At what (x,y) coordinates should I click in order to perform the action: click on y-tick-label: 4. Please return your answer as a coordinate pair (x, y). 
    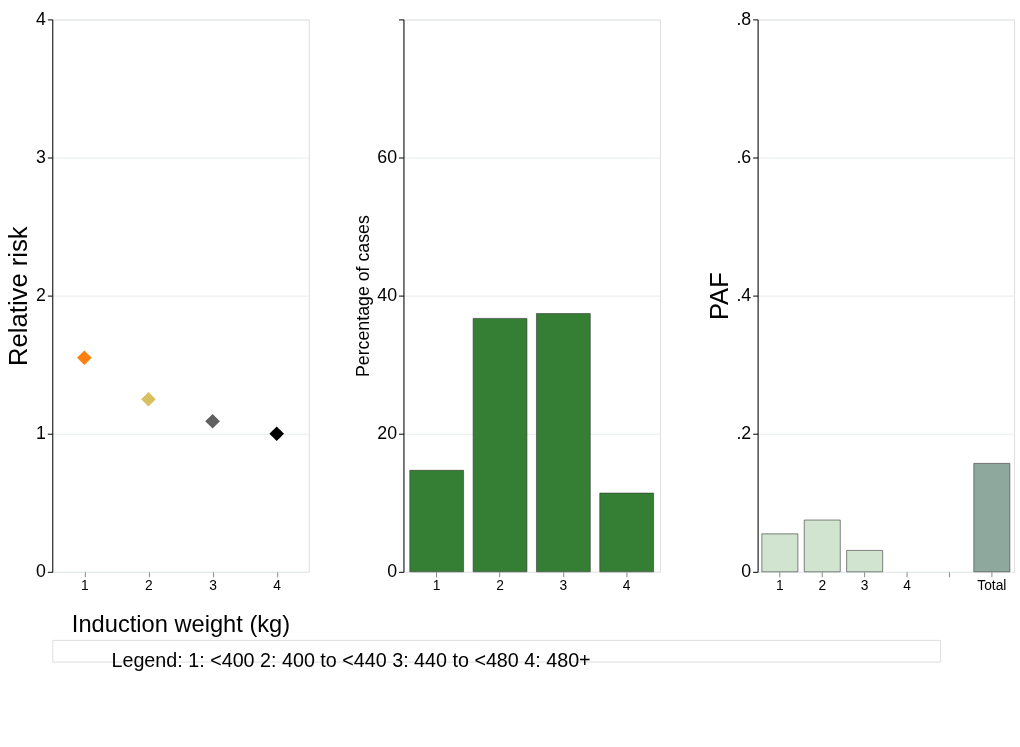
    Looking at the image, I should click on (41, 18).